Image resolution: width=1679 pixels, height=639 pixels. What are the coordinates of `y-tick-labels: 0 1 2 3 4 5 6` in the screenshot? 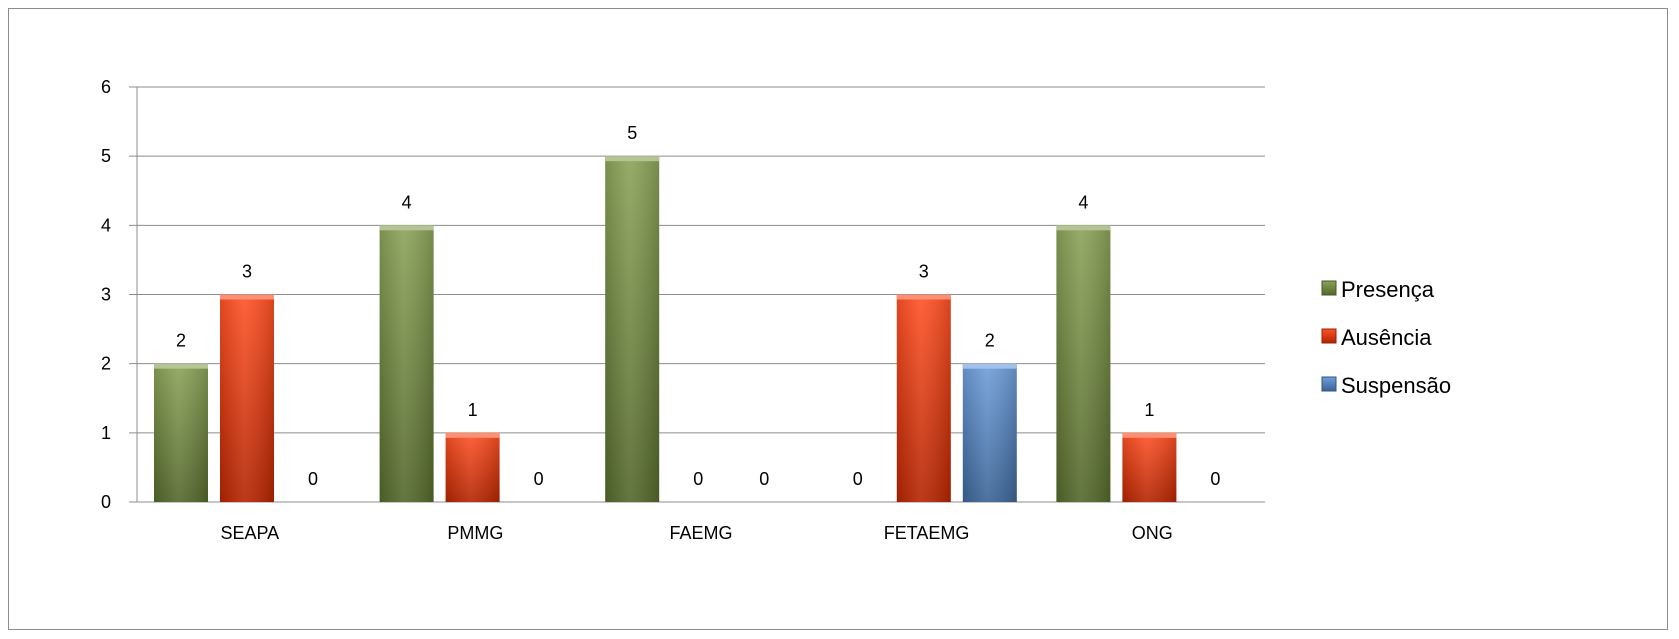 It's located at (106, 294).